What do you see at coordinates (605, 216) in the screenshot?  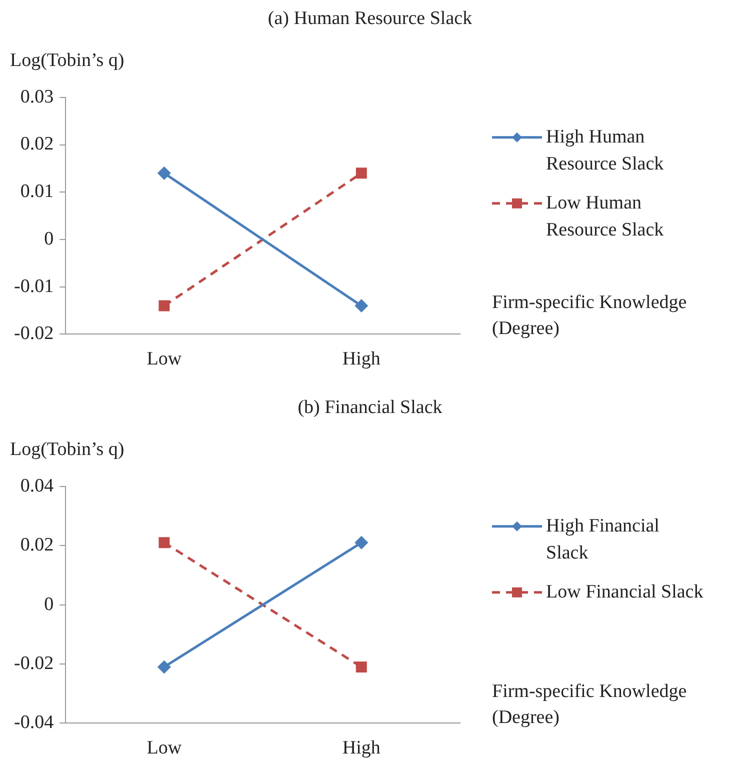 I see `legend-label: Low Human Resource Slack` at bounding box center [605, 216].